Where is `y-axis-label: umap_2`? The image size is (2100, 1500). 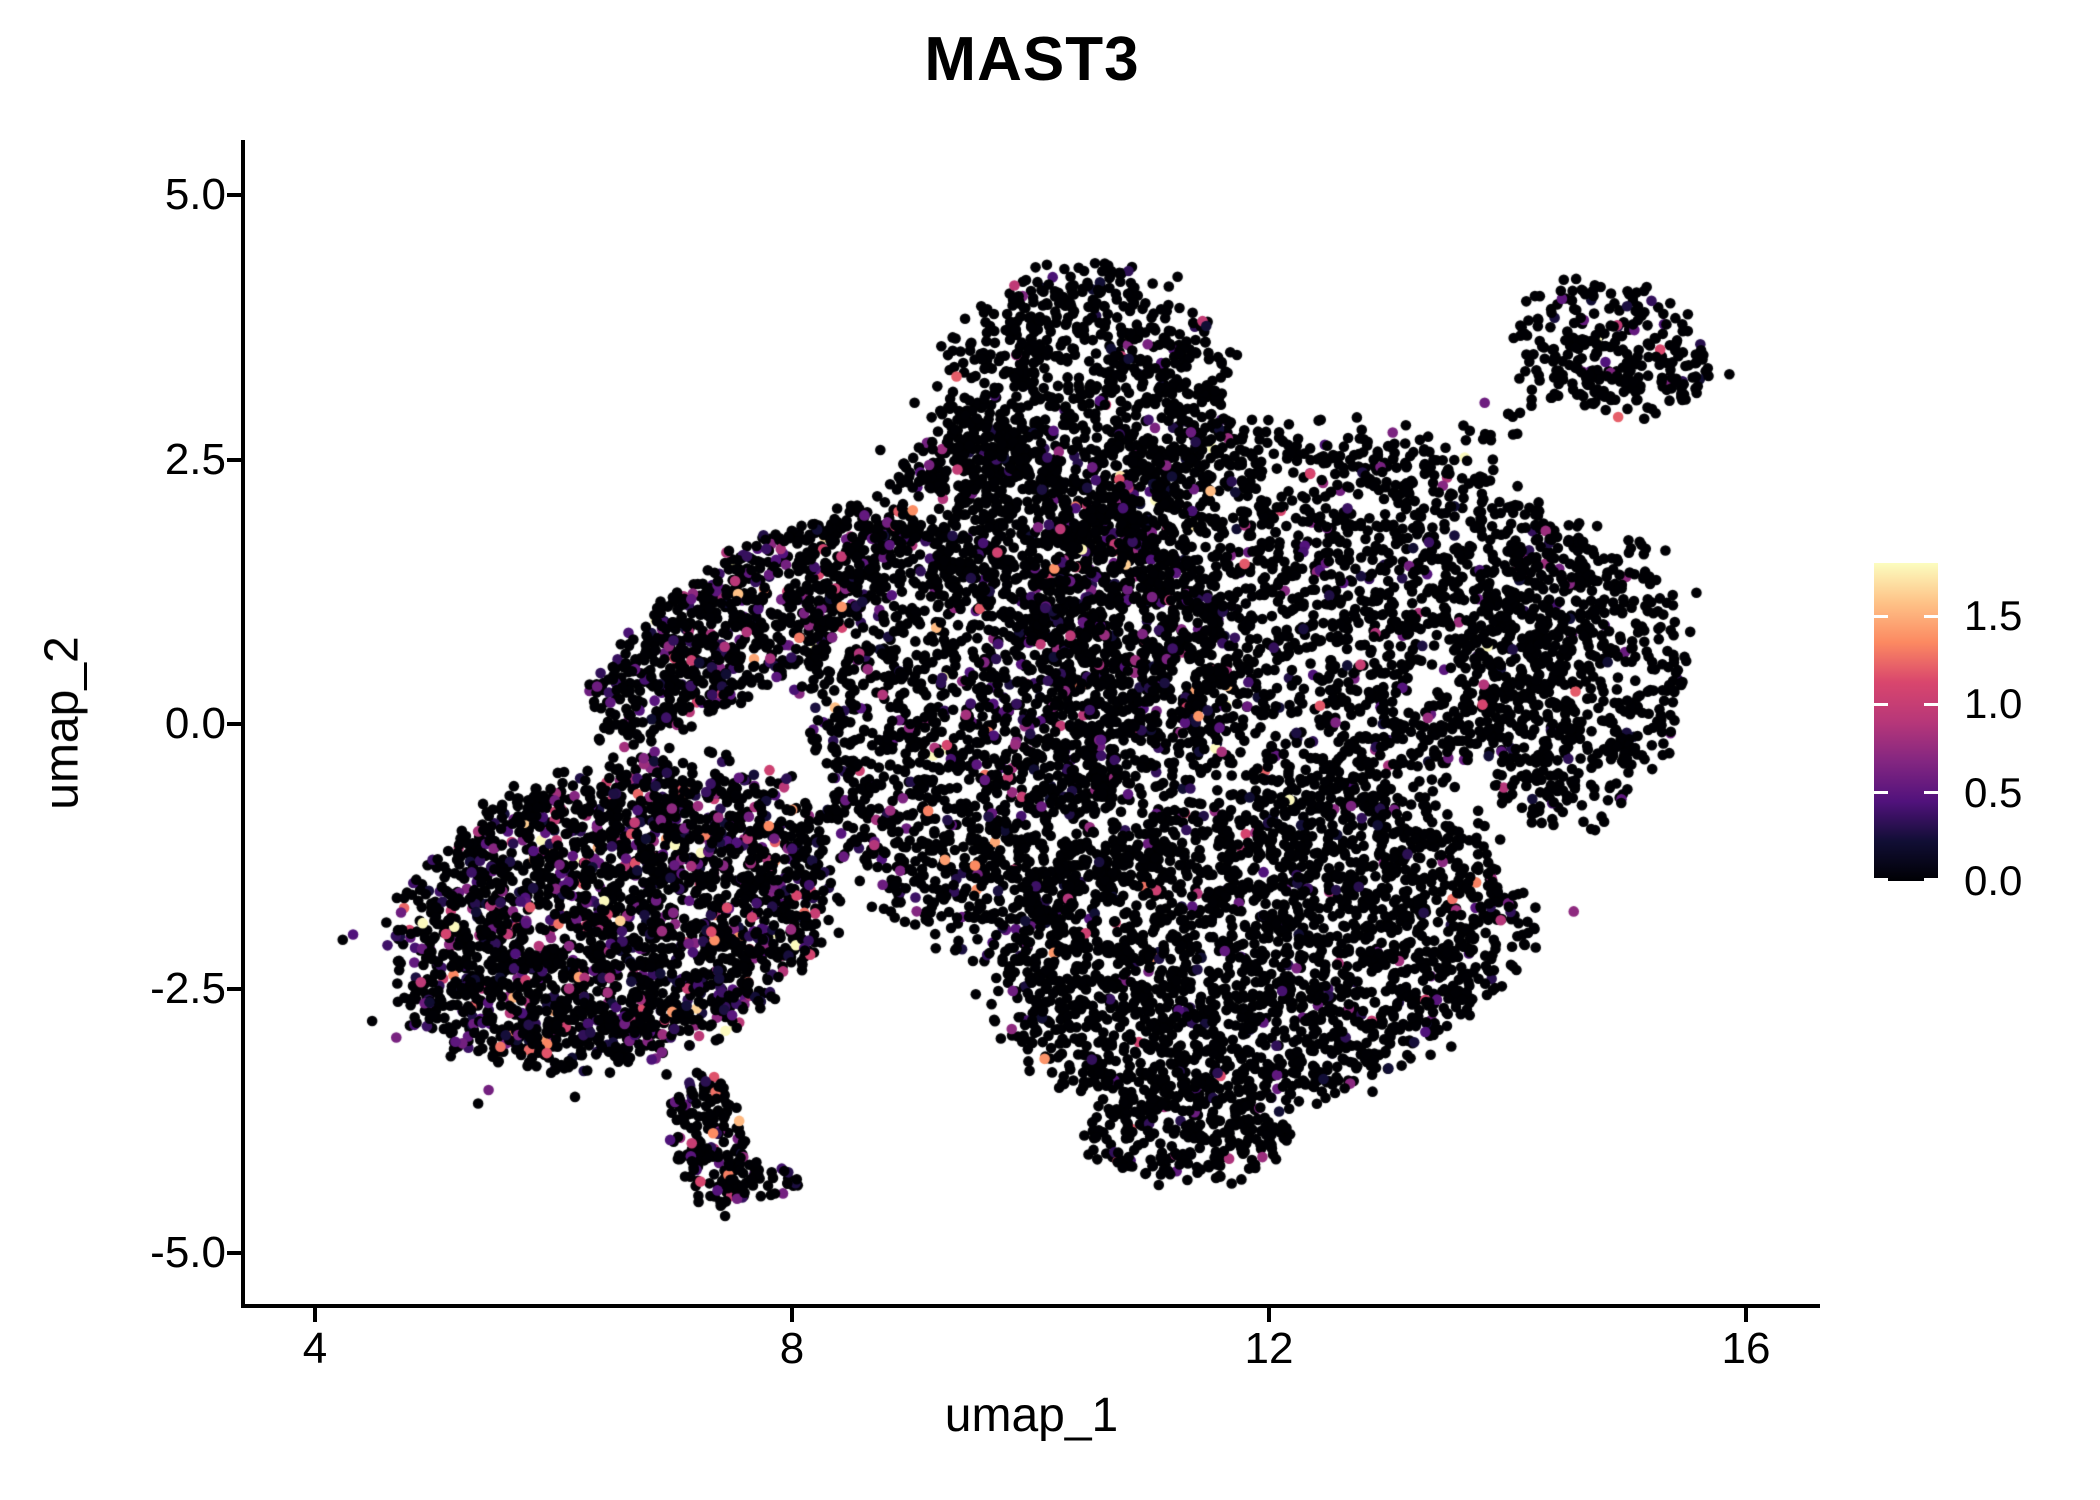
y-axis-label: umap_2 is located at coordinates (62, 723).